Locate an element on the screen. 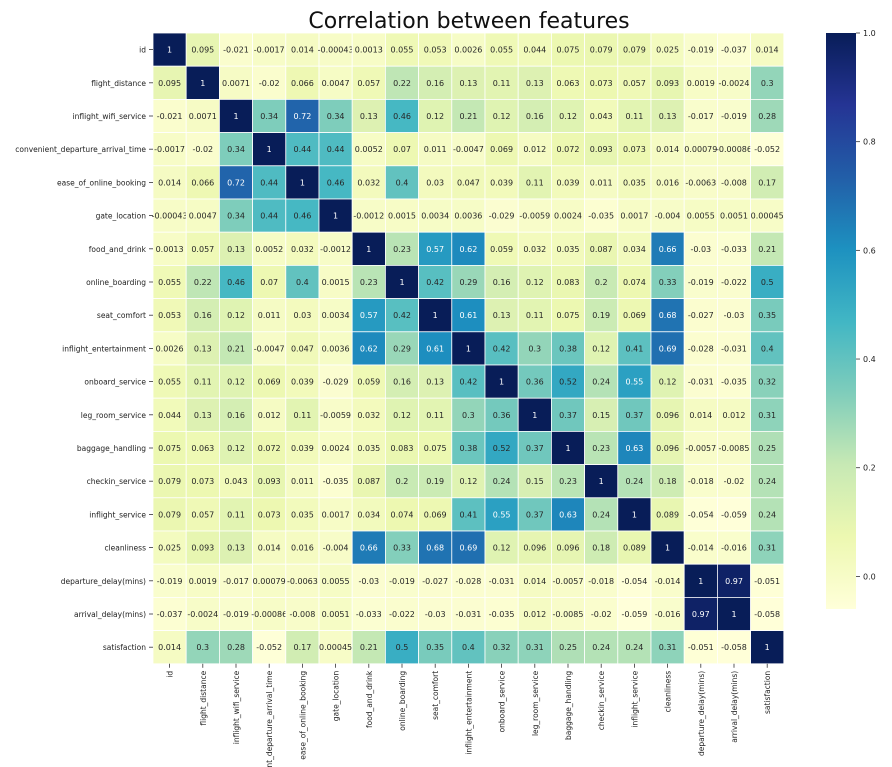 The width and height of the screenshot is (892, 767). heatmap-cell-value: -0.051 is located at coordinates (701, 647).